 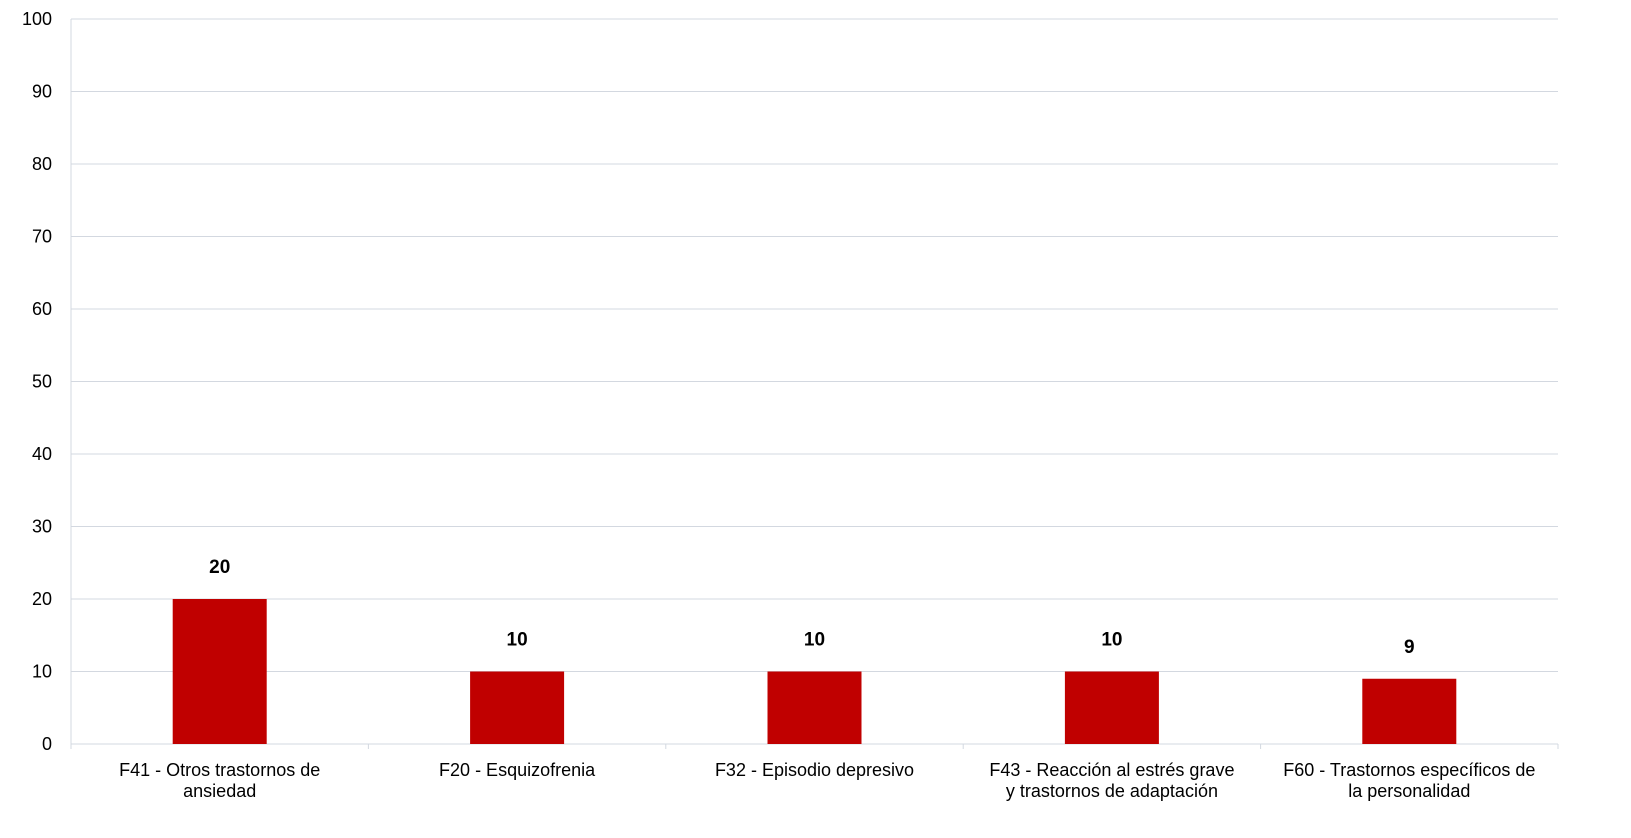 What do you see at coordinates (42, 164) in the screenshot?
I see `y-tick-label-80: 80` at bounding box center [42, 164].